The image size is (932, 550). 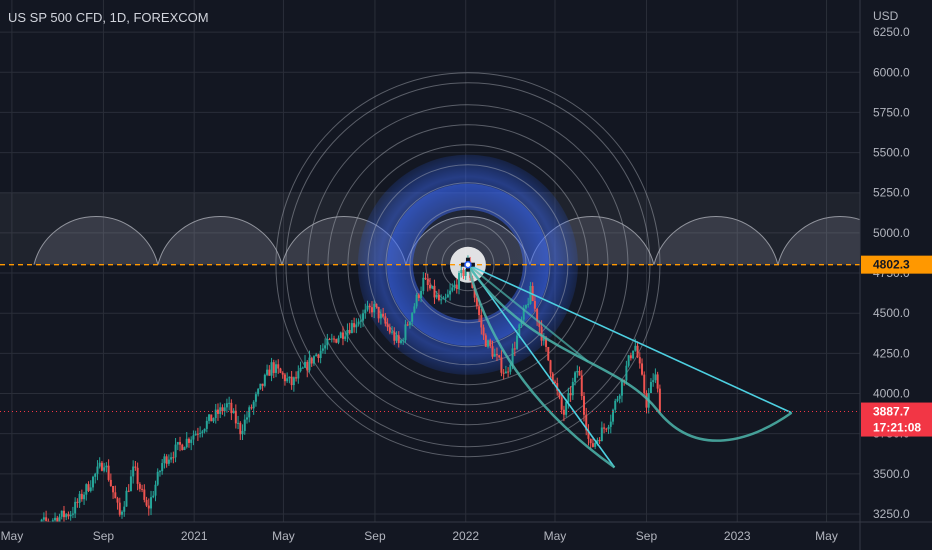 I want to click on cycle-arc, so click(x=96, y=240).